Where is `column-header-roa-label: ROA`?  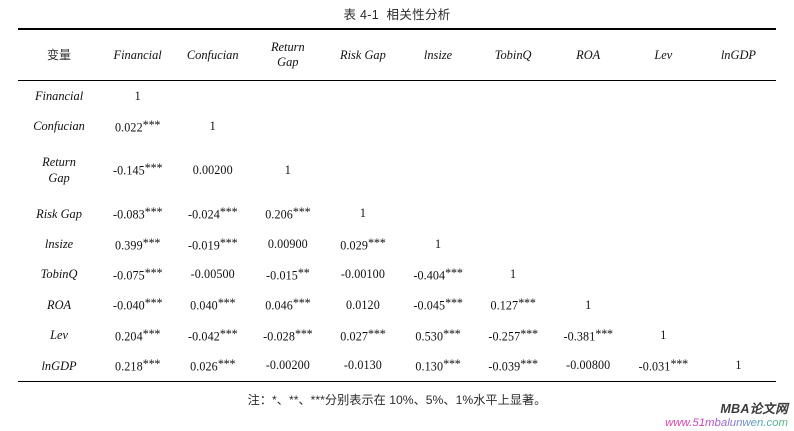 column-header-roa-label: ROA is located at coordinates (588, 54).